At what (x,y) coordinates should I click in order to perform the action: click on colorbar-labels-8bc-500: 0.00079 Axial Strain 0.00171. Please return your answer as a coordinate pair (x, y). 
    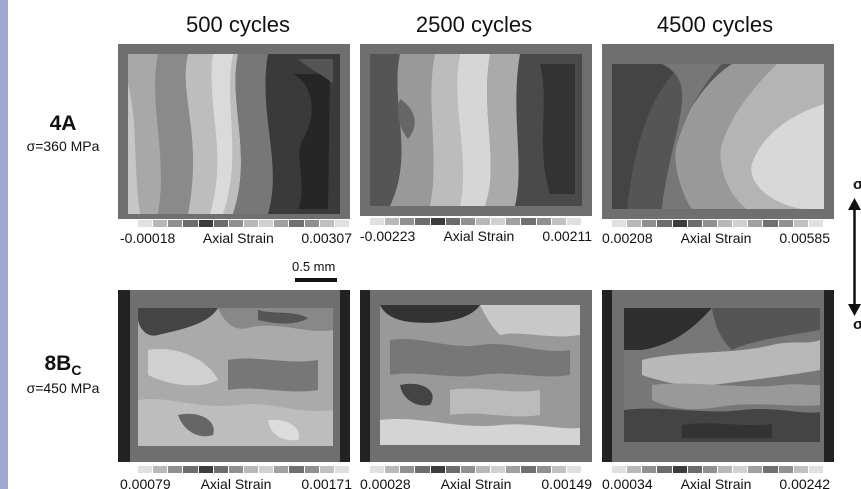
    Looking at the image, I should click on (236, 482).